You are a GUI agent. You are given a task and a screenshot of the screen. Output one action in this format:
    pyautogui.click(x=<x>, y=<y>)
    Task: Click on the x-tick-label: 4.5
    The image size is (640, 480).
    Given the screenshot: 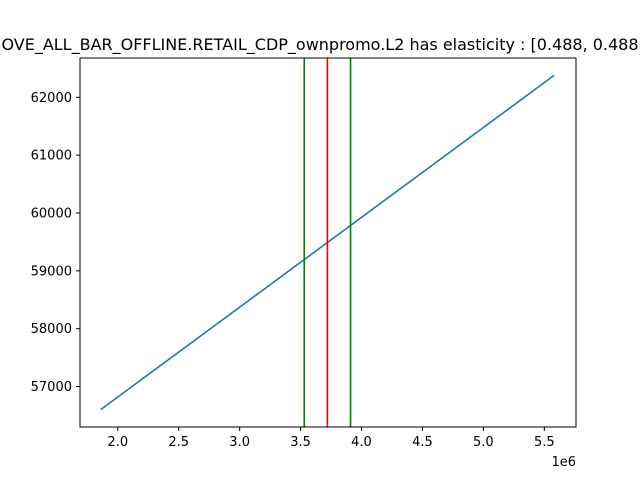 What is the action you would take?
    pyautogui.click(x=422, y=442)
    